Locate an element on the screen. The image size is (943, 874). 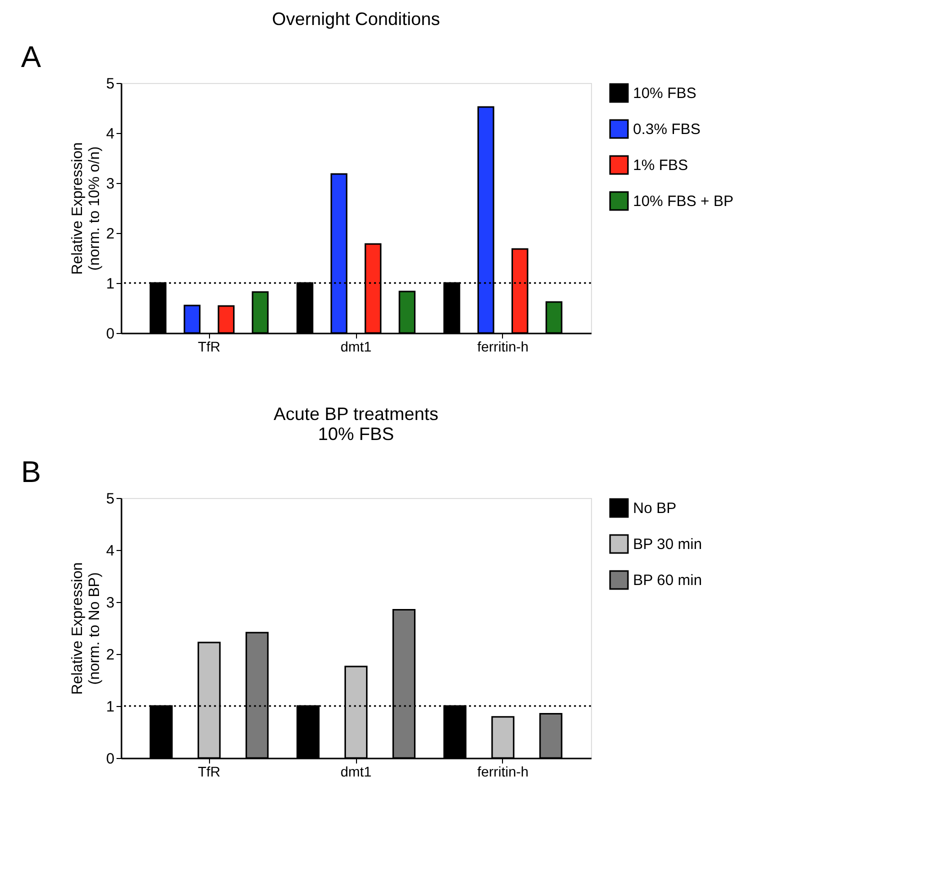
legend-label: 10% FBS is located at coordinates (664, 93).